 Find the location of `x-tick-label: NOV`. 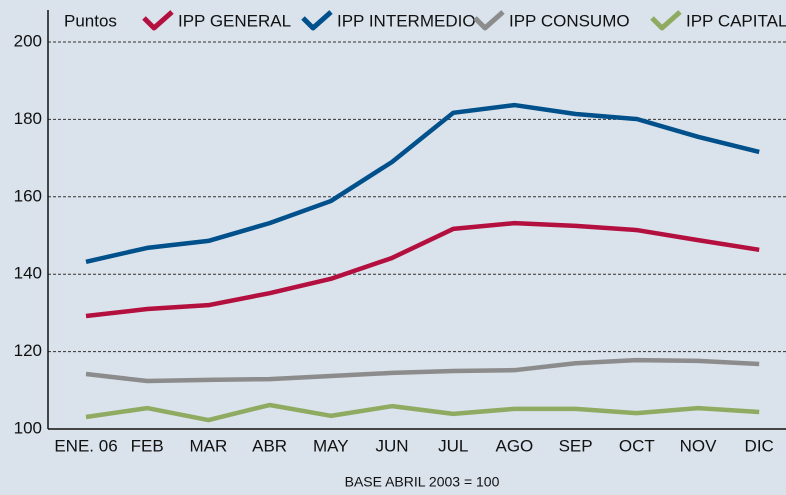

x-tick-label: NOV is located at coordinates (699, 445).